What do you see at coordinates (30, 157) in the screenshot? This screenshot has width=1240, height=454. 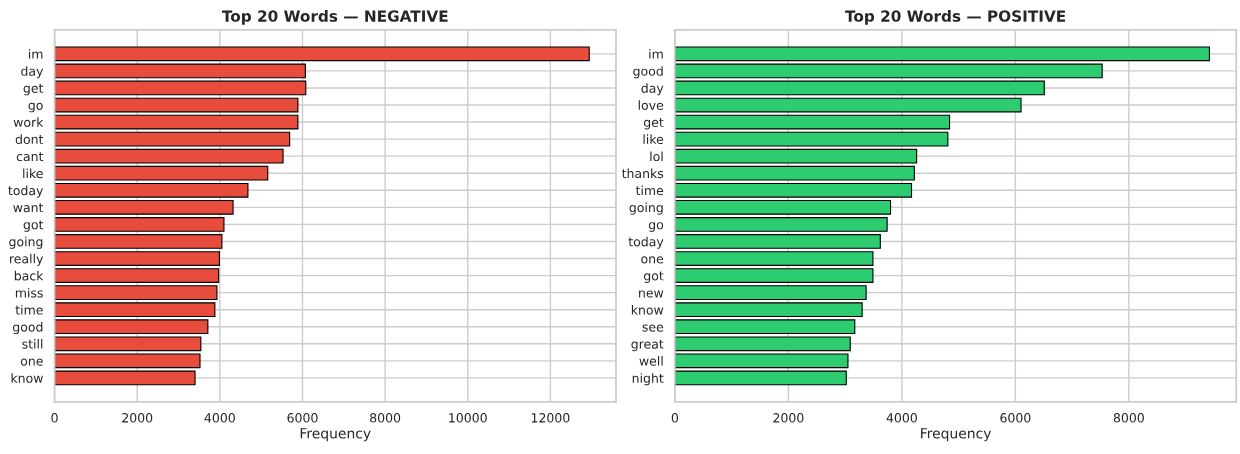 I see `y-tick-label: cant` at bounding box center [30, 157].